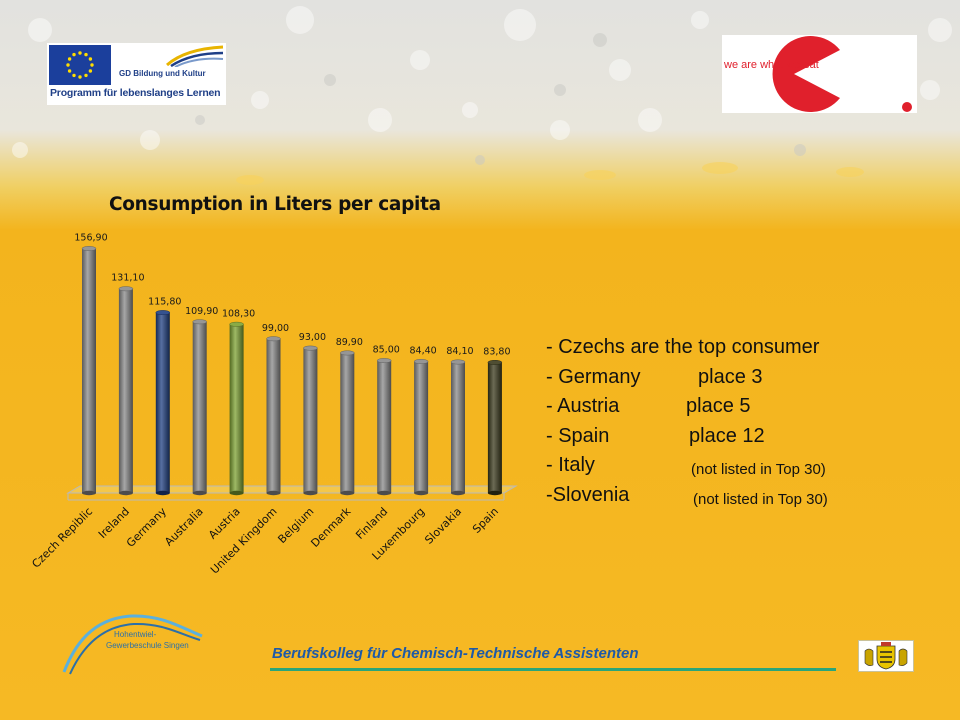  I want to click on chart-value-label: 85,00, so click(386, 350).